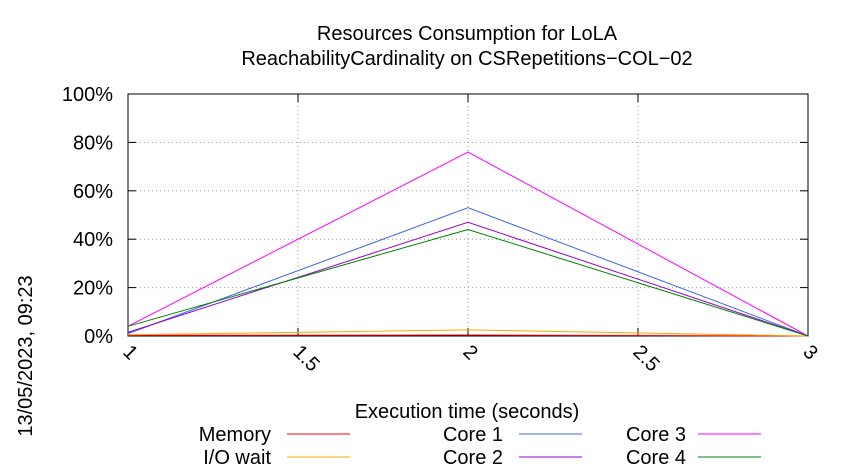 This screenshot has height=475, width=850. What do you see at coordinates (93, 289) in the screenshot?
I see `y-tick-label: 20%` at bounding box center [93, 289].